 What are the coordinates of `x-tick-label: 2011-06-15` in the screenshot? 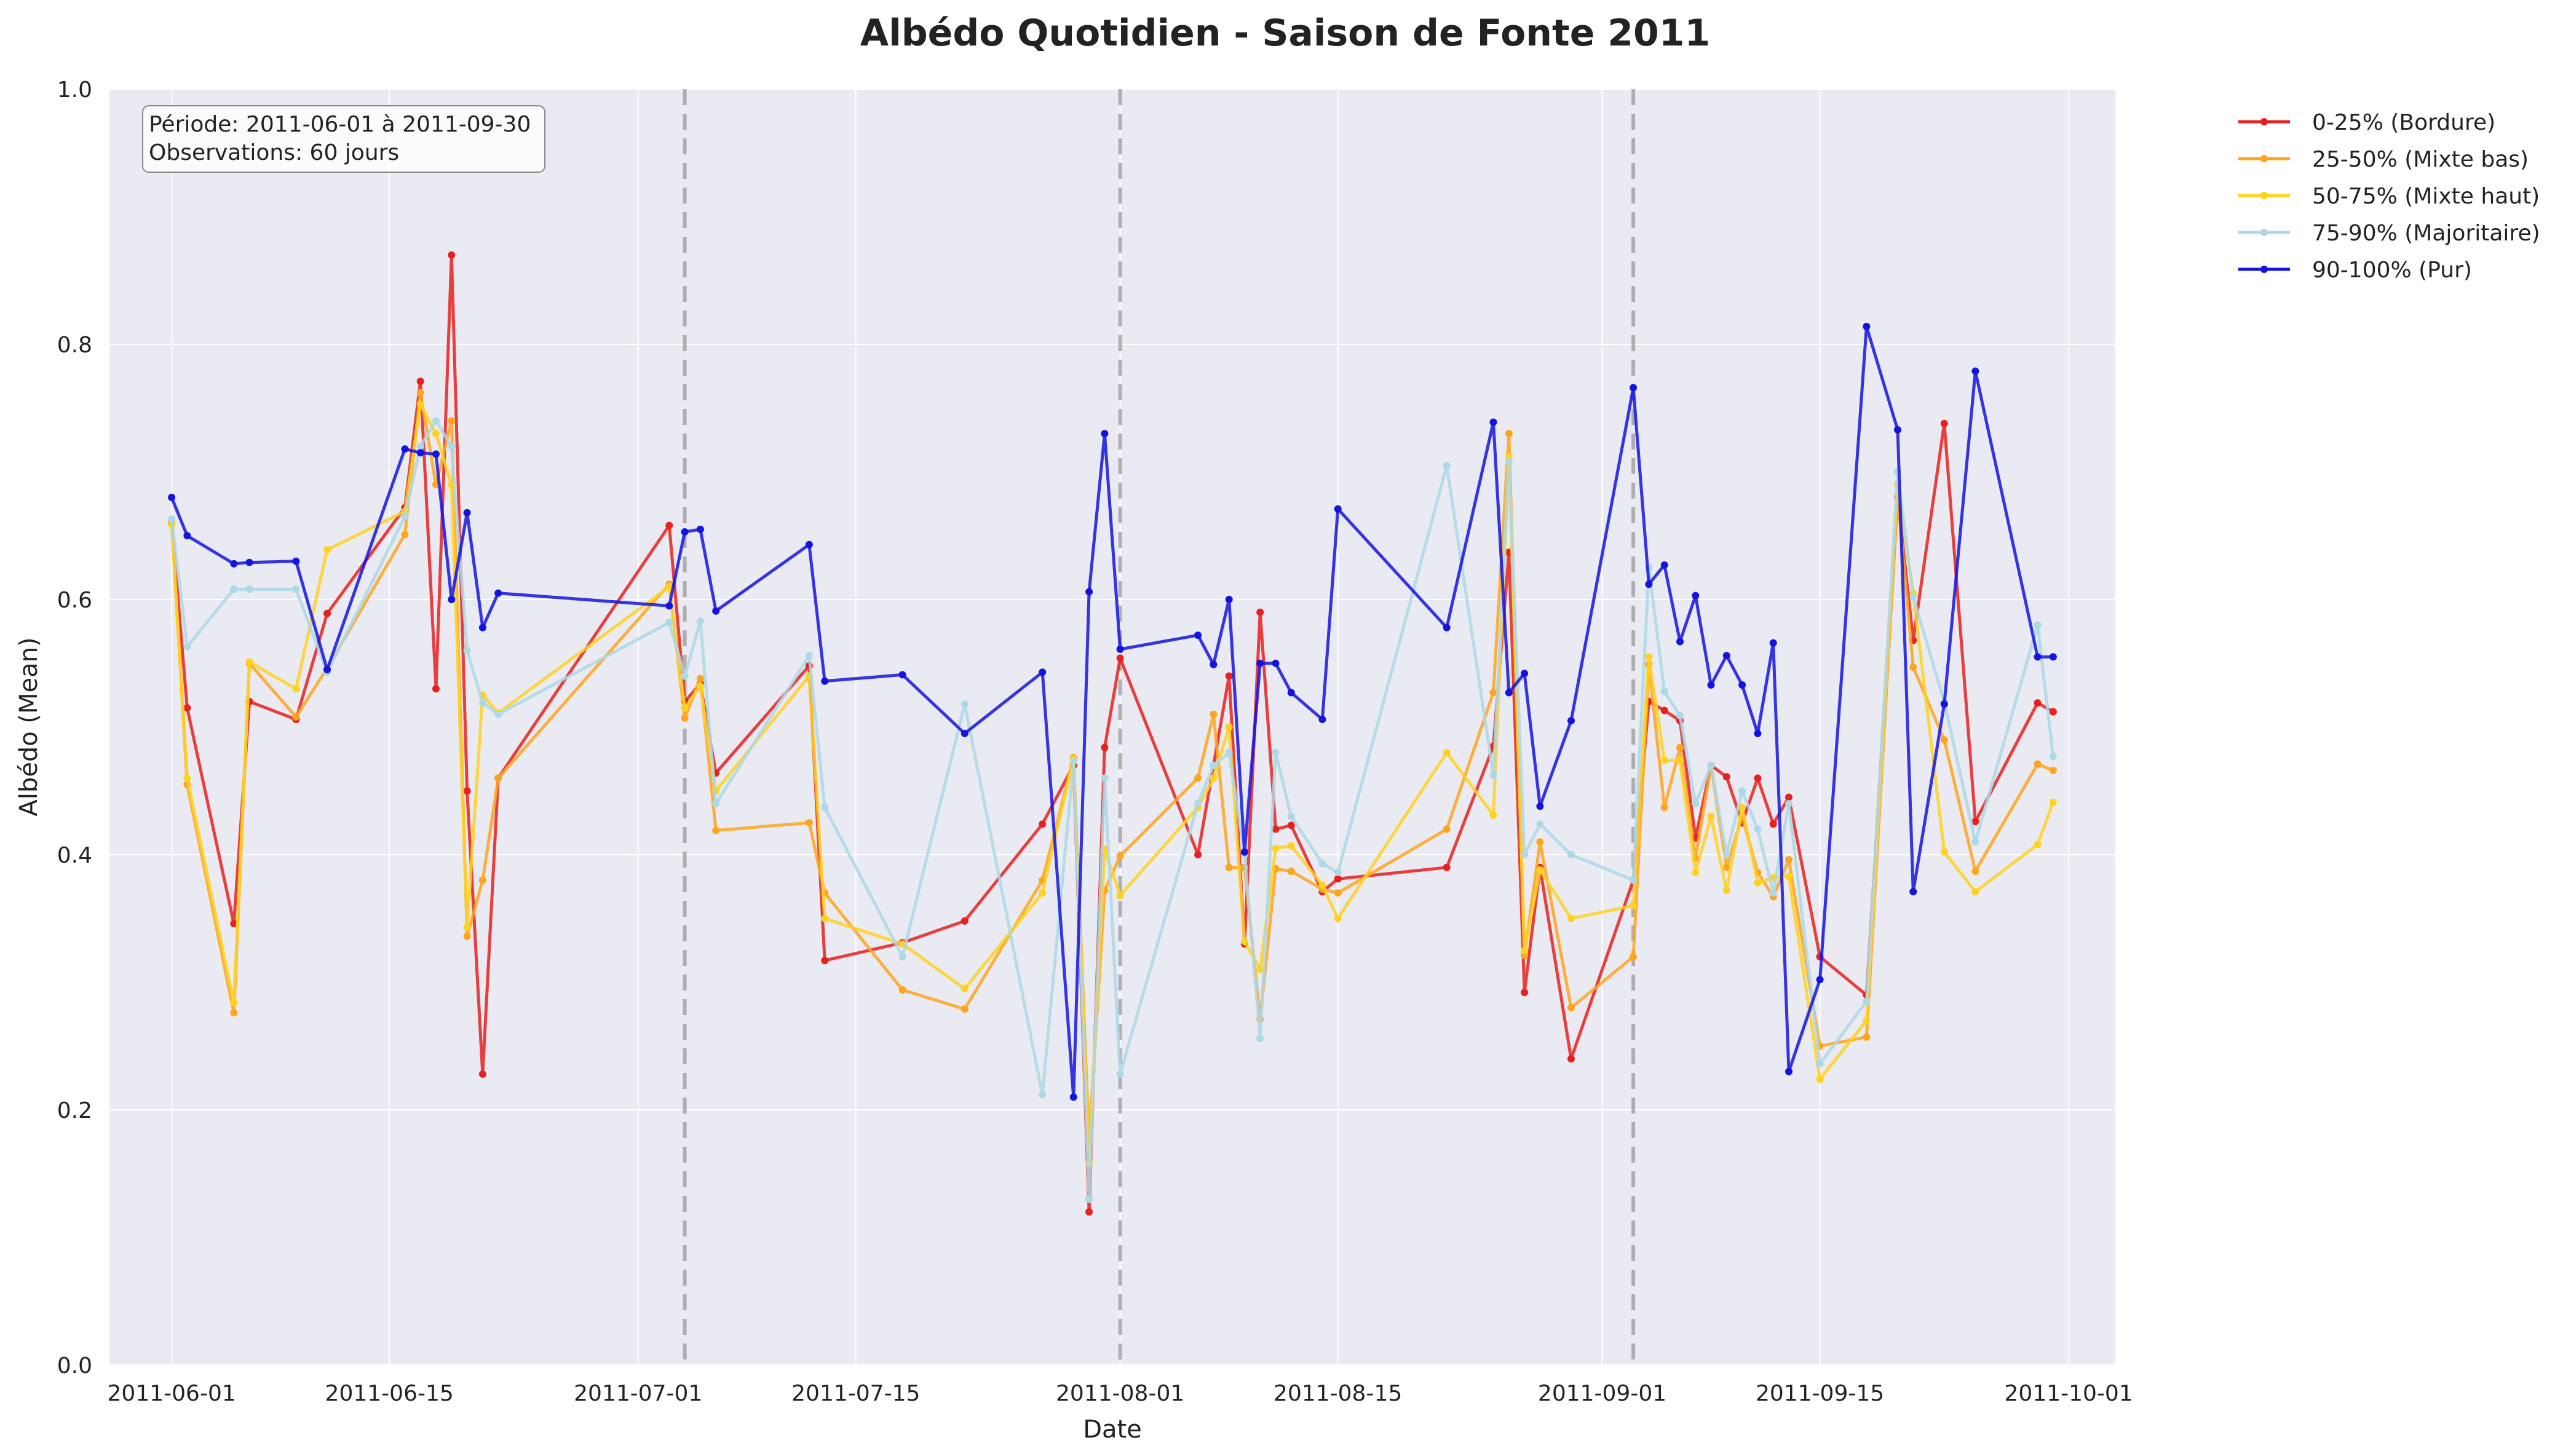 It's located at (389, 1393).